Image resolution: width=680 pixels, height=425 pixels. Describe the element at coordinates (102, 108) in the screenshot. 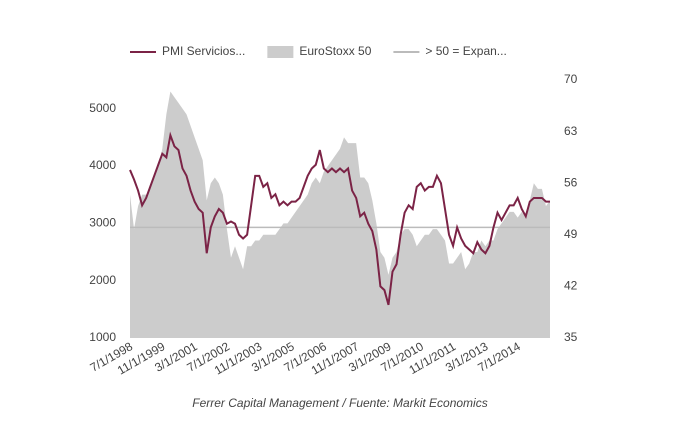

I see `y-tick-label: 5000` at that location.